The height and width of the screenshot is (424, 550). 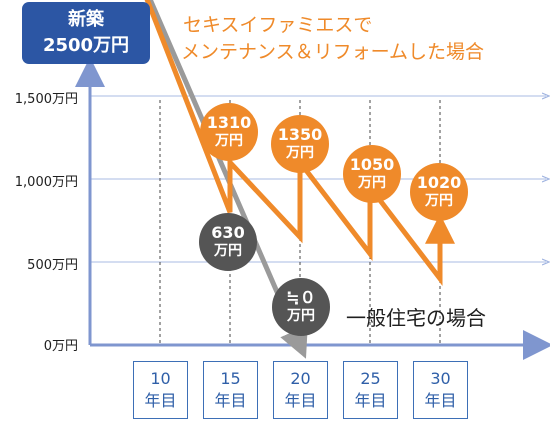 I want to click on x-tick-20: 20 年目, so click(x=300, y=390).